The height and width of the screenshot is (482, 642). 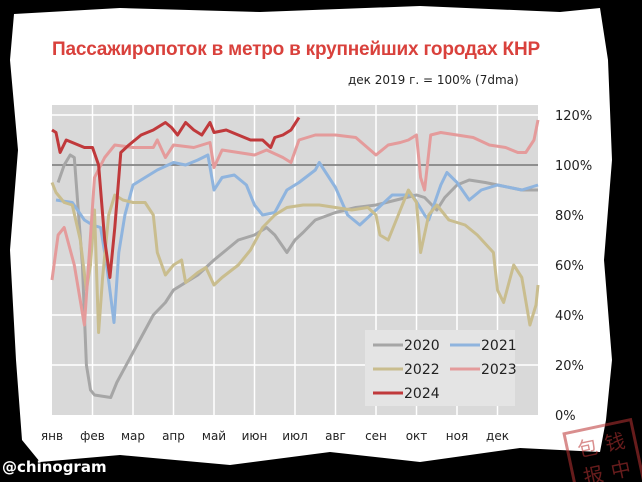 What do you see at coordinates (433, 80) in the screenshot?
I see `chart-subtitle: дек 2019 г. = 100% (7dma)` at bounding box center [433, 80].